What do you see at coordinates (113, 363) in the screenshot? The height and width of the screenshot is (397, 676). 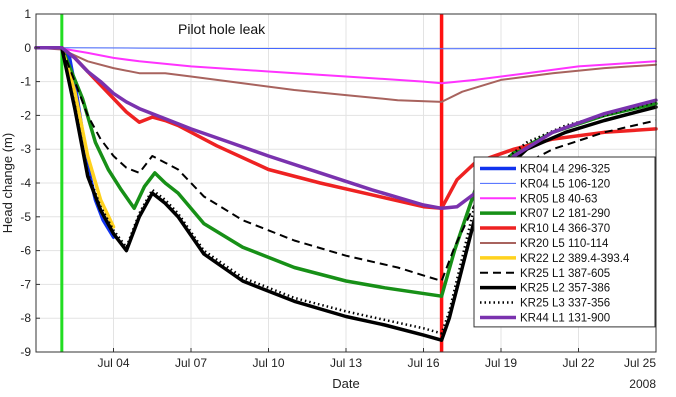 I see `x-tick-label: Jul 04` at bounding box center [113, 363].